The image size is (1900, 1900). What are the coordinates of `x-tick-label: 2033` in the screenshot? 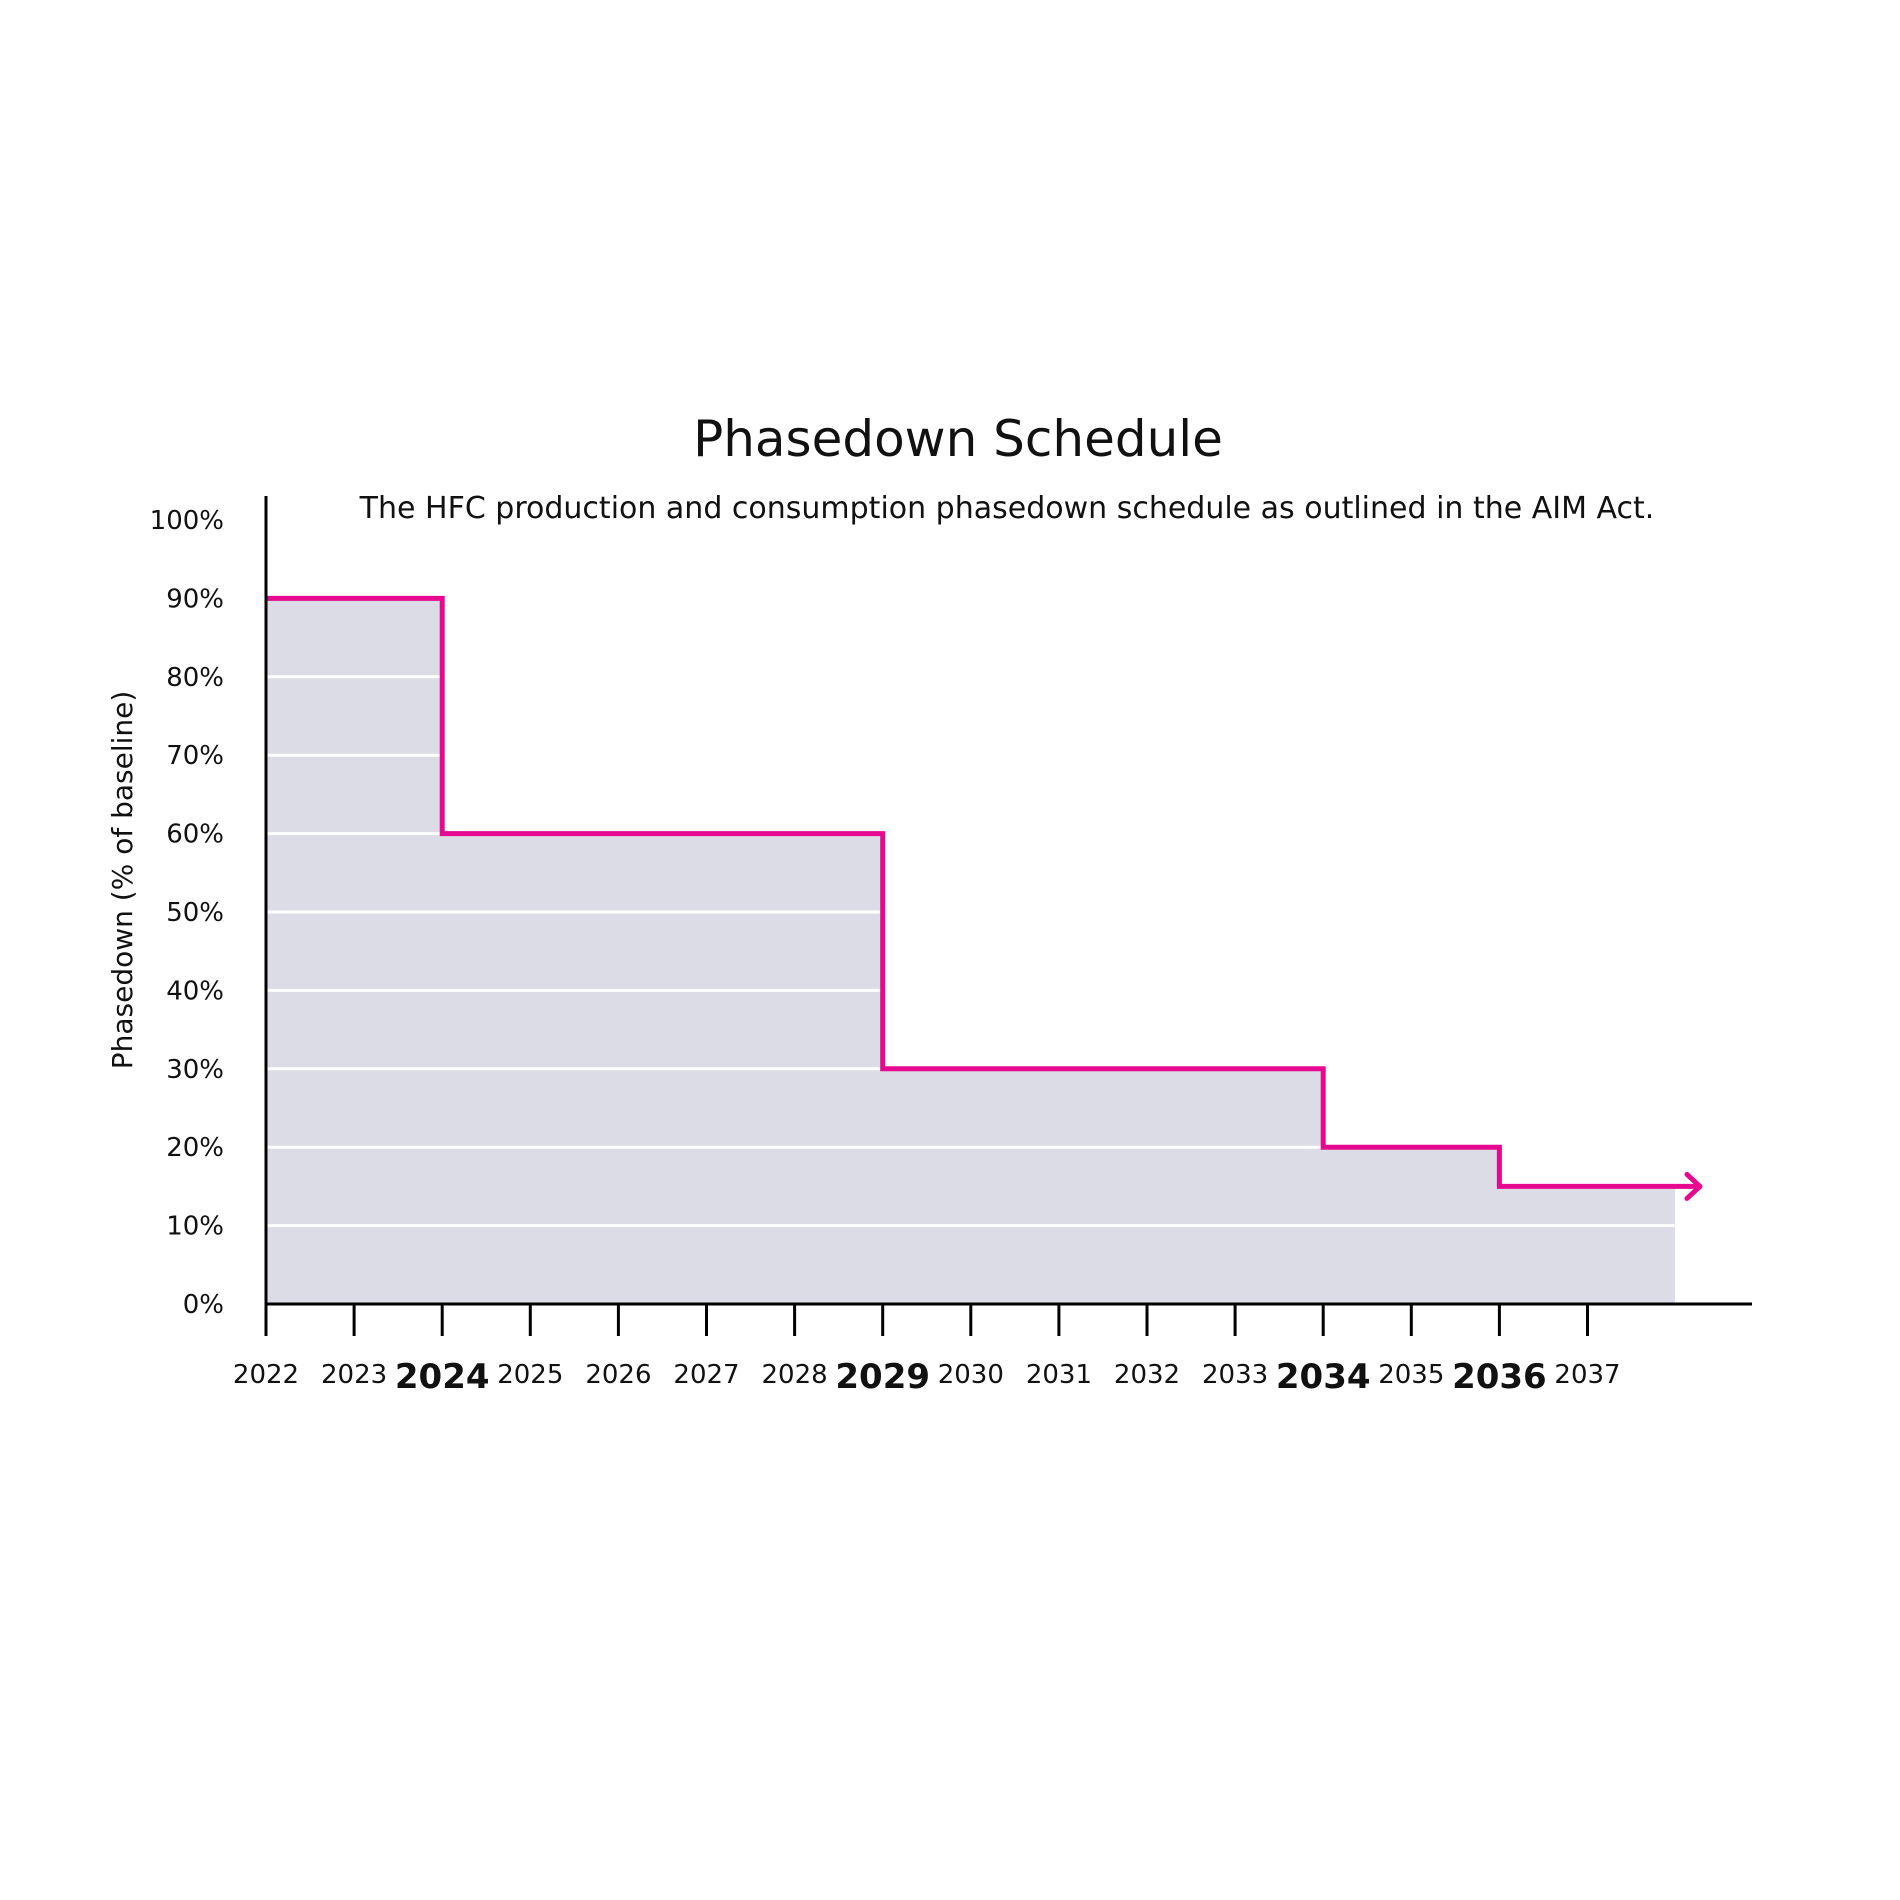 It's located at (1235, 1375).